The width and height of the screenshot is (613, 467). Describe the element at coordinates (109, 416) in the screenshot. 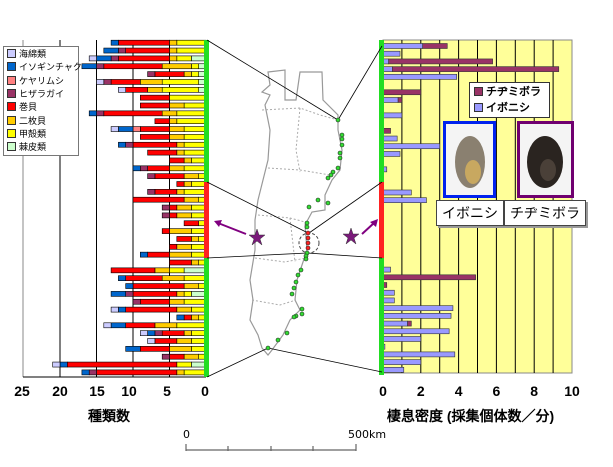

I see `left-x-axis-label: 種類数` at that location.